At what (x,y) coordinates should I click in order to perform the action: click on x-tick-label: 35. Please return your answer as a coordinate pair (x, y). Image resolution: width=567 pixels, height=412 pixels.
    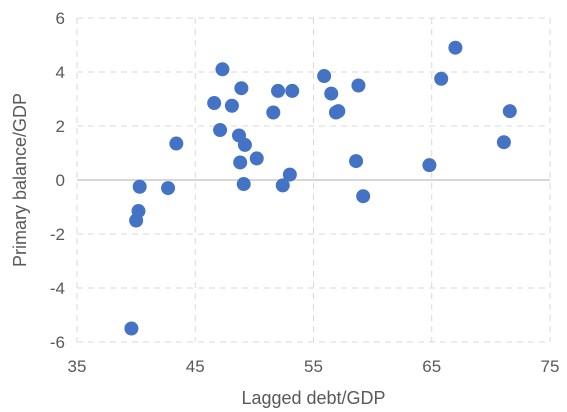
    Looking at the image, I should click on (77, 366).